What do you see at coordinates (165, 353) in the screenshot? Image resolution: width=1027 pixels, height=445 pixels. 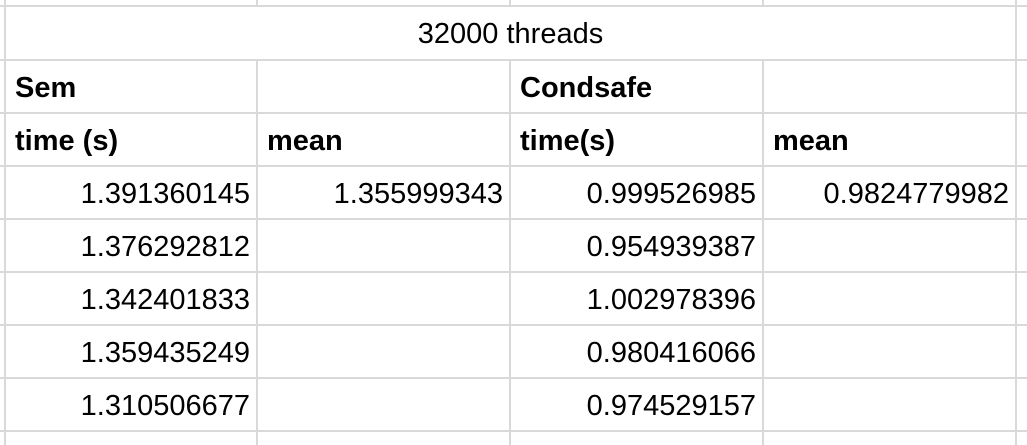 I see `cell-sem-time: 1.359435249` at bounding box center [165, 353].